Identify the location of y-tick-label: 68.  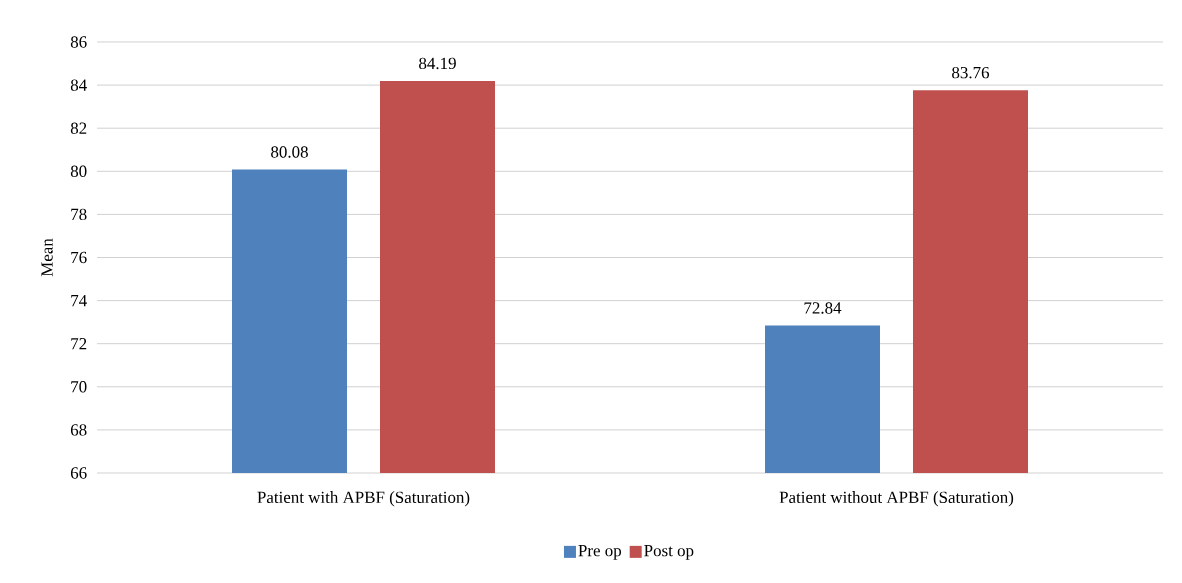
(78, 430).